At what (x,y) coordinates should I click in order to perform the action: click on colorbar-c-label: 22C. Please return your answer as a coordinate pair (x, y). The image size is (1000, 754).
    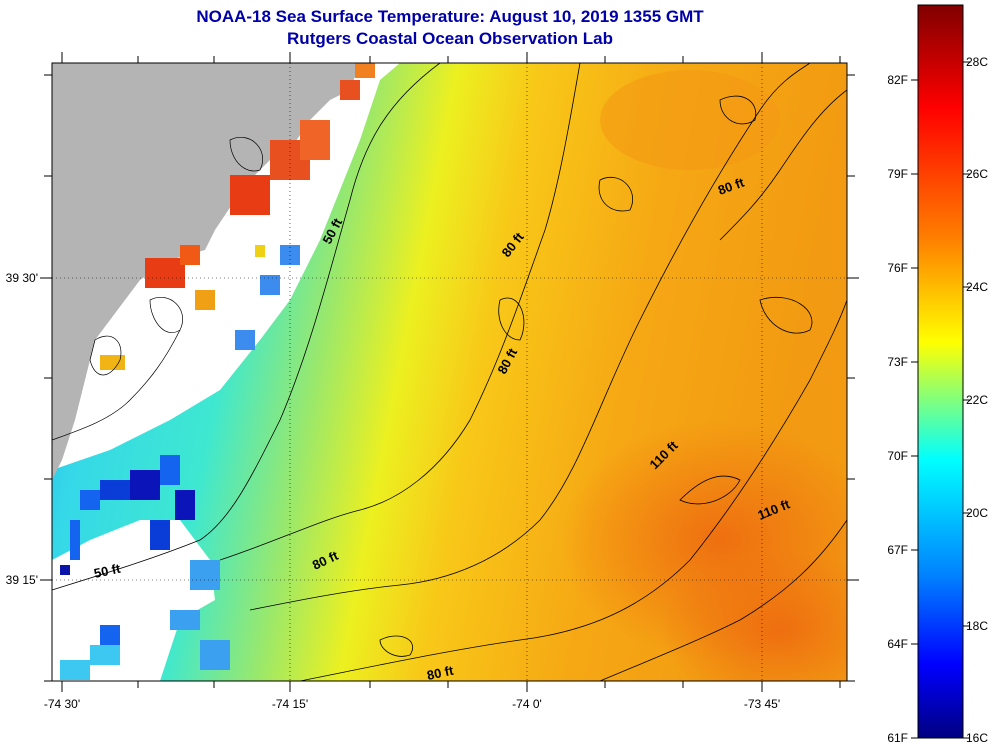
    Looking at the image, I should click on (977, 400).